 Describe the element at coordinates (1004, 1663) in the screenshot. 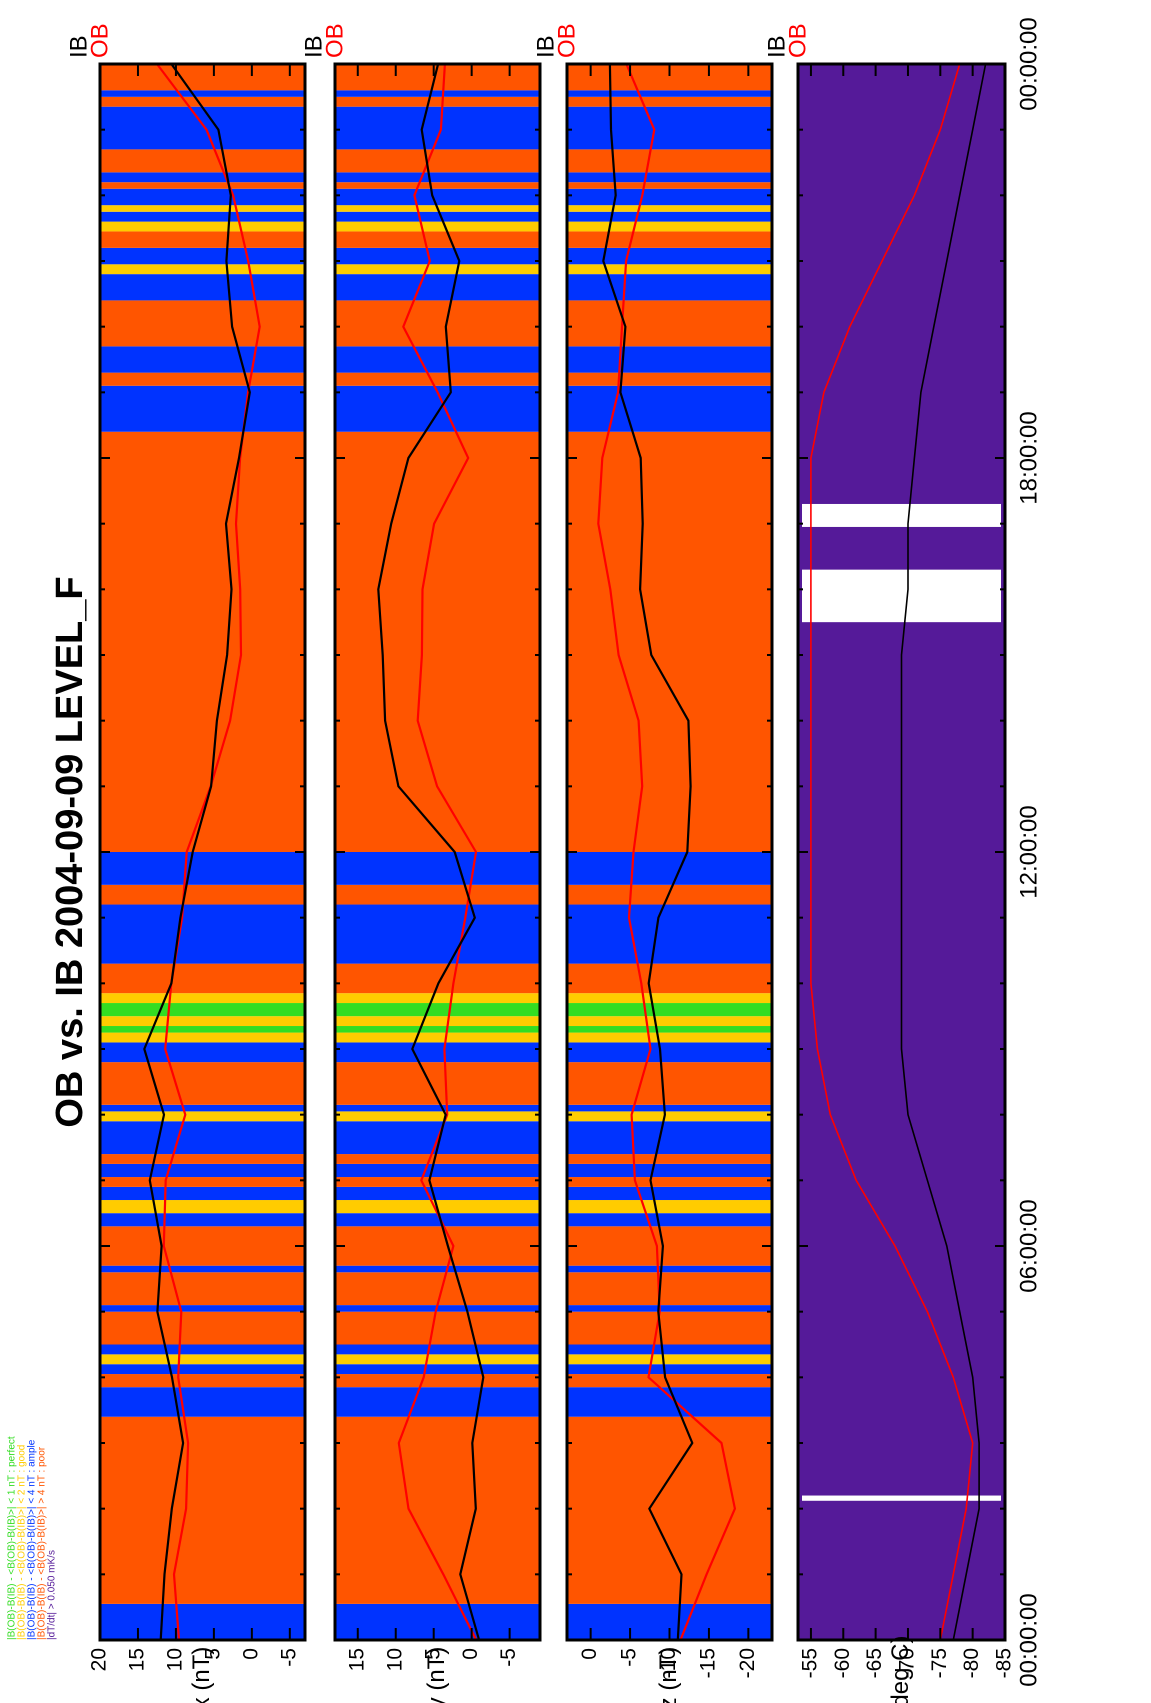

I see `value-tick-label: -85` at that location.